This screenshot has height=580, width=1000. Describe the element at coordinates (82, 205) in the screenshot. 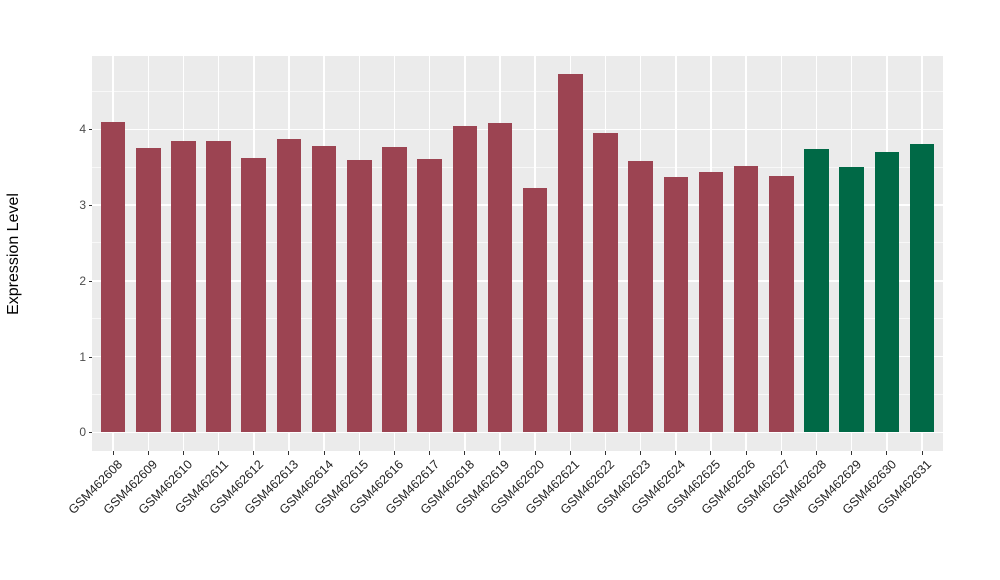

I see `y-tick-label: 3` at that location.